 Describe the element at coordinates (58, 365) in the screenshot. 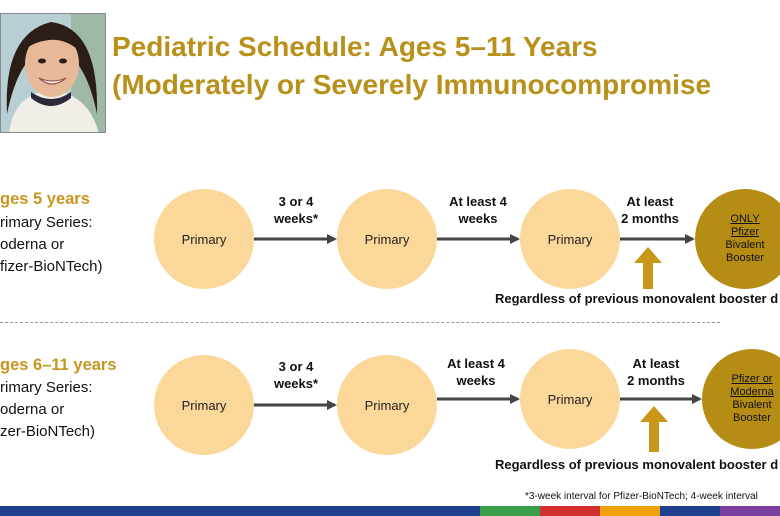

I see `row2-heading: ges 6–11 years` at that location.